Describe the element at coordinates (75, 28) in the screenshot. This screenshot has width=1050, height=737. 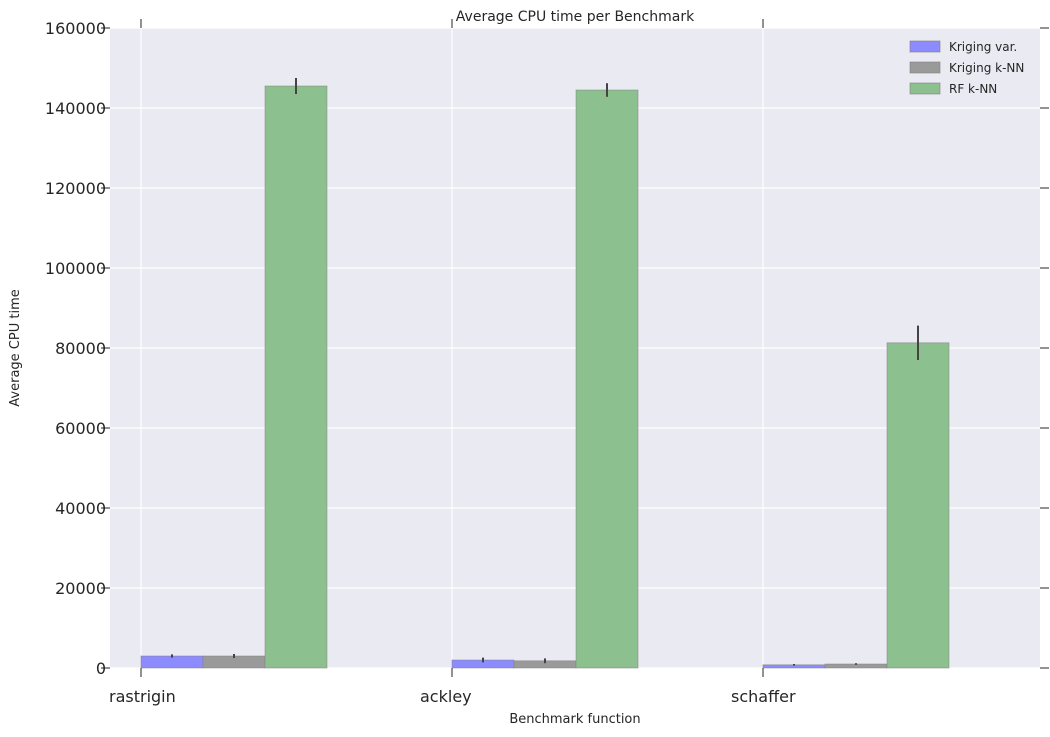
I see `y-tick-label-8: 160000` at that location.